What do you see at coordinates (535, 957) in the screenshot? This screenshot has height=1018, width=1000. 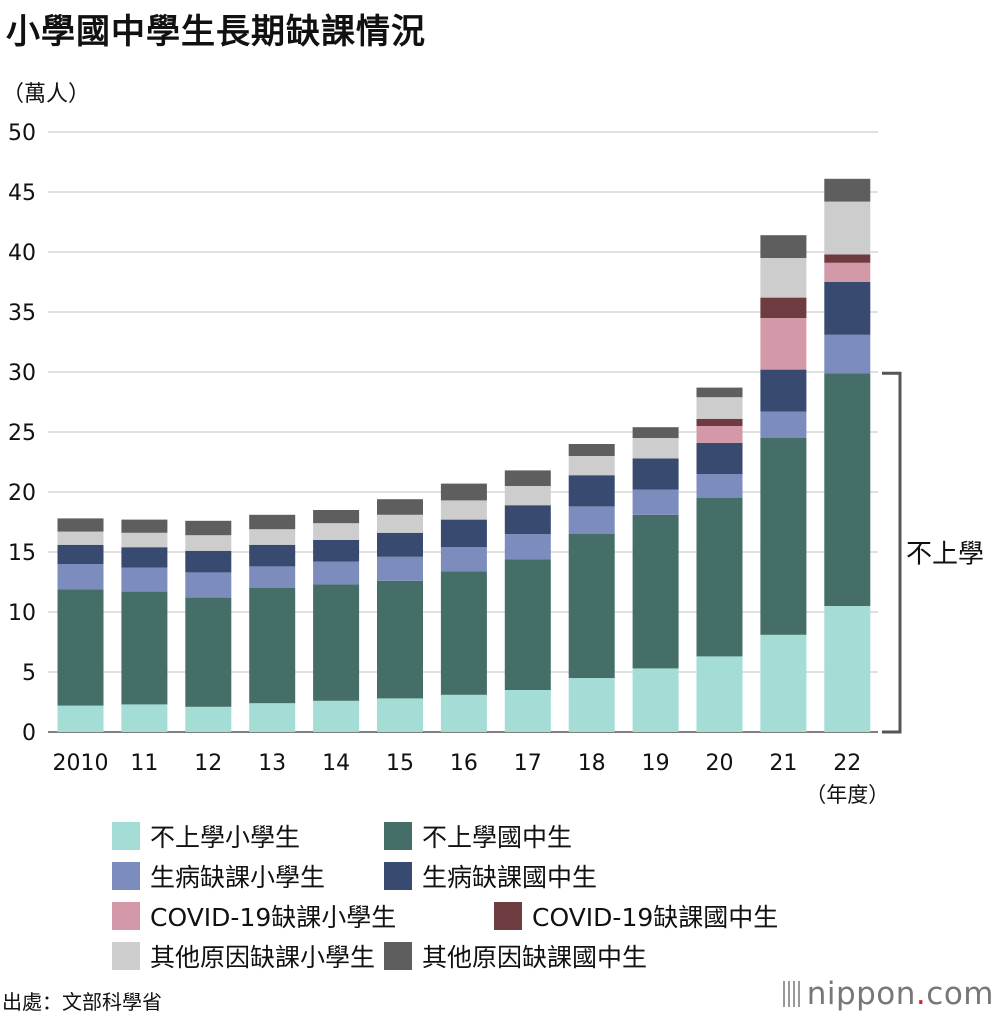 I see `legend-label: 其他原因缺課國中生` at bounding box center [535, 957].